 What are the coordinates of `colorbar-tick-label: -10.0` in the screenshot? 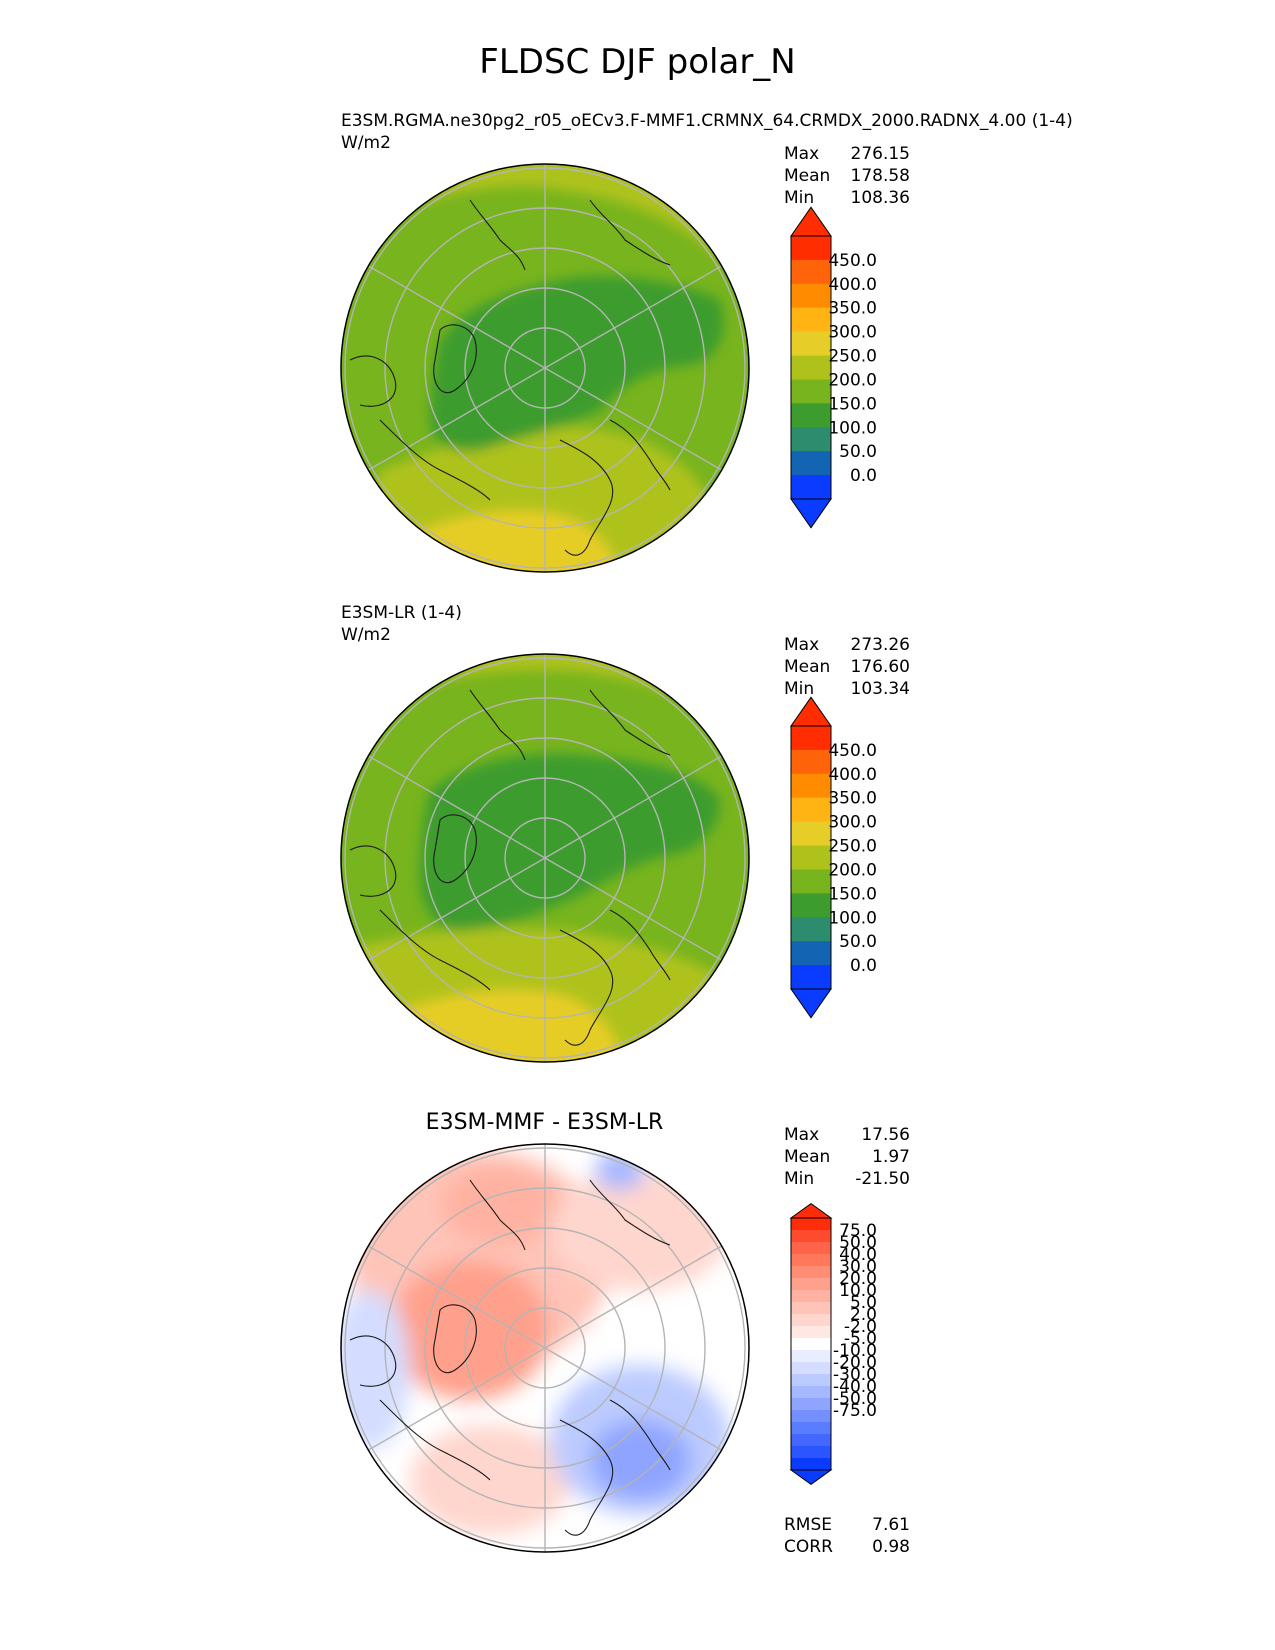 It's located at (855, 1351).